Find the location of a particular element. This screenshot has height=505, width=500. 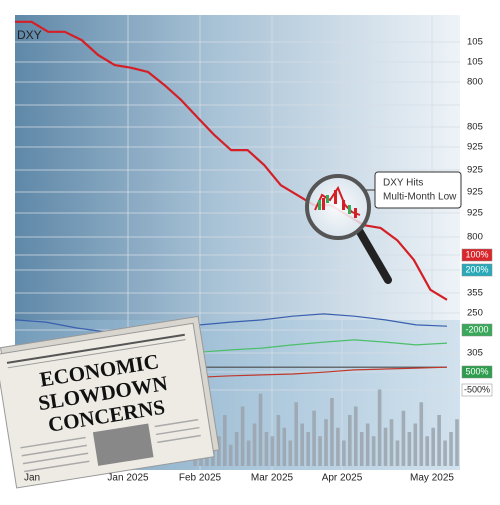

badge-label: 100% is located at coordinates (476, 254).